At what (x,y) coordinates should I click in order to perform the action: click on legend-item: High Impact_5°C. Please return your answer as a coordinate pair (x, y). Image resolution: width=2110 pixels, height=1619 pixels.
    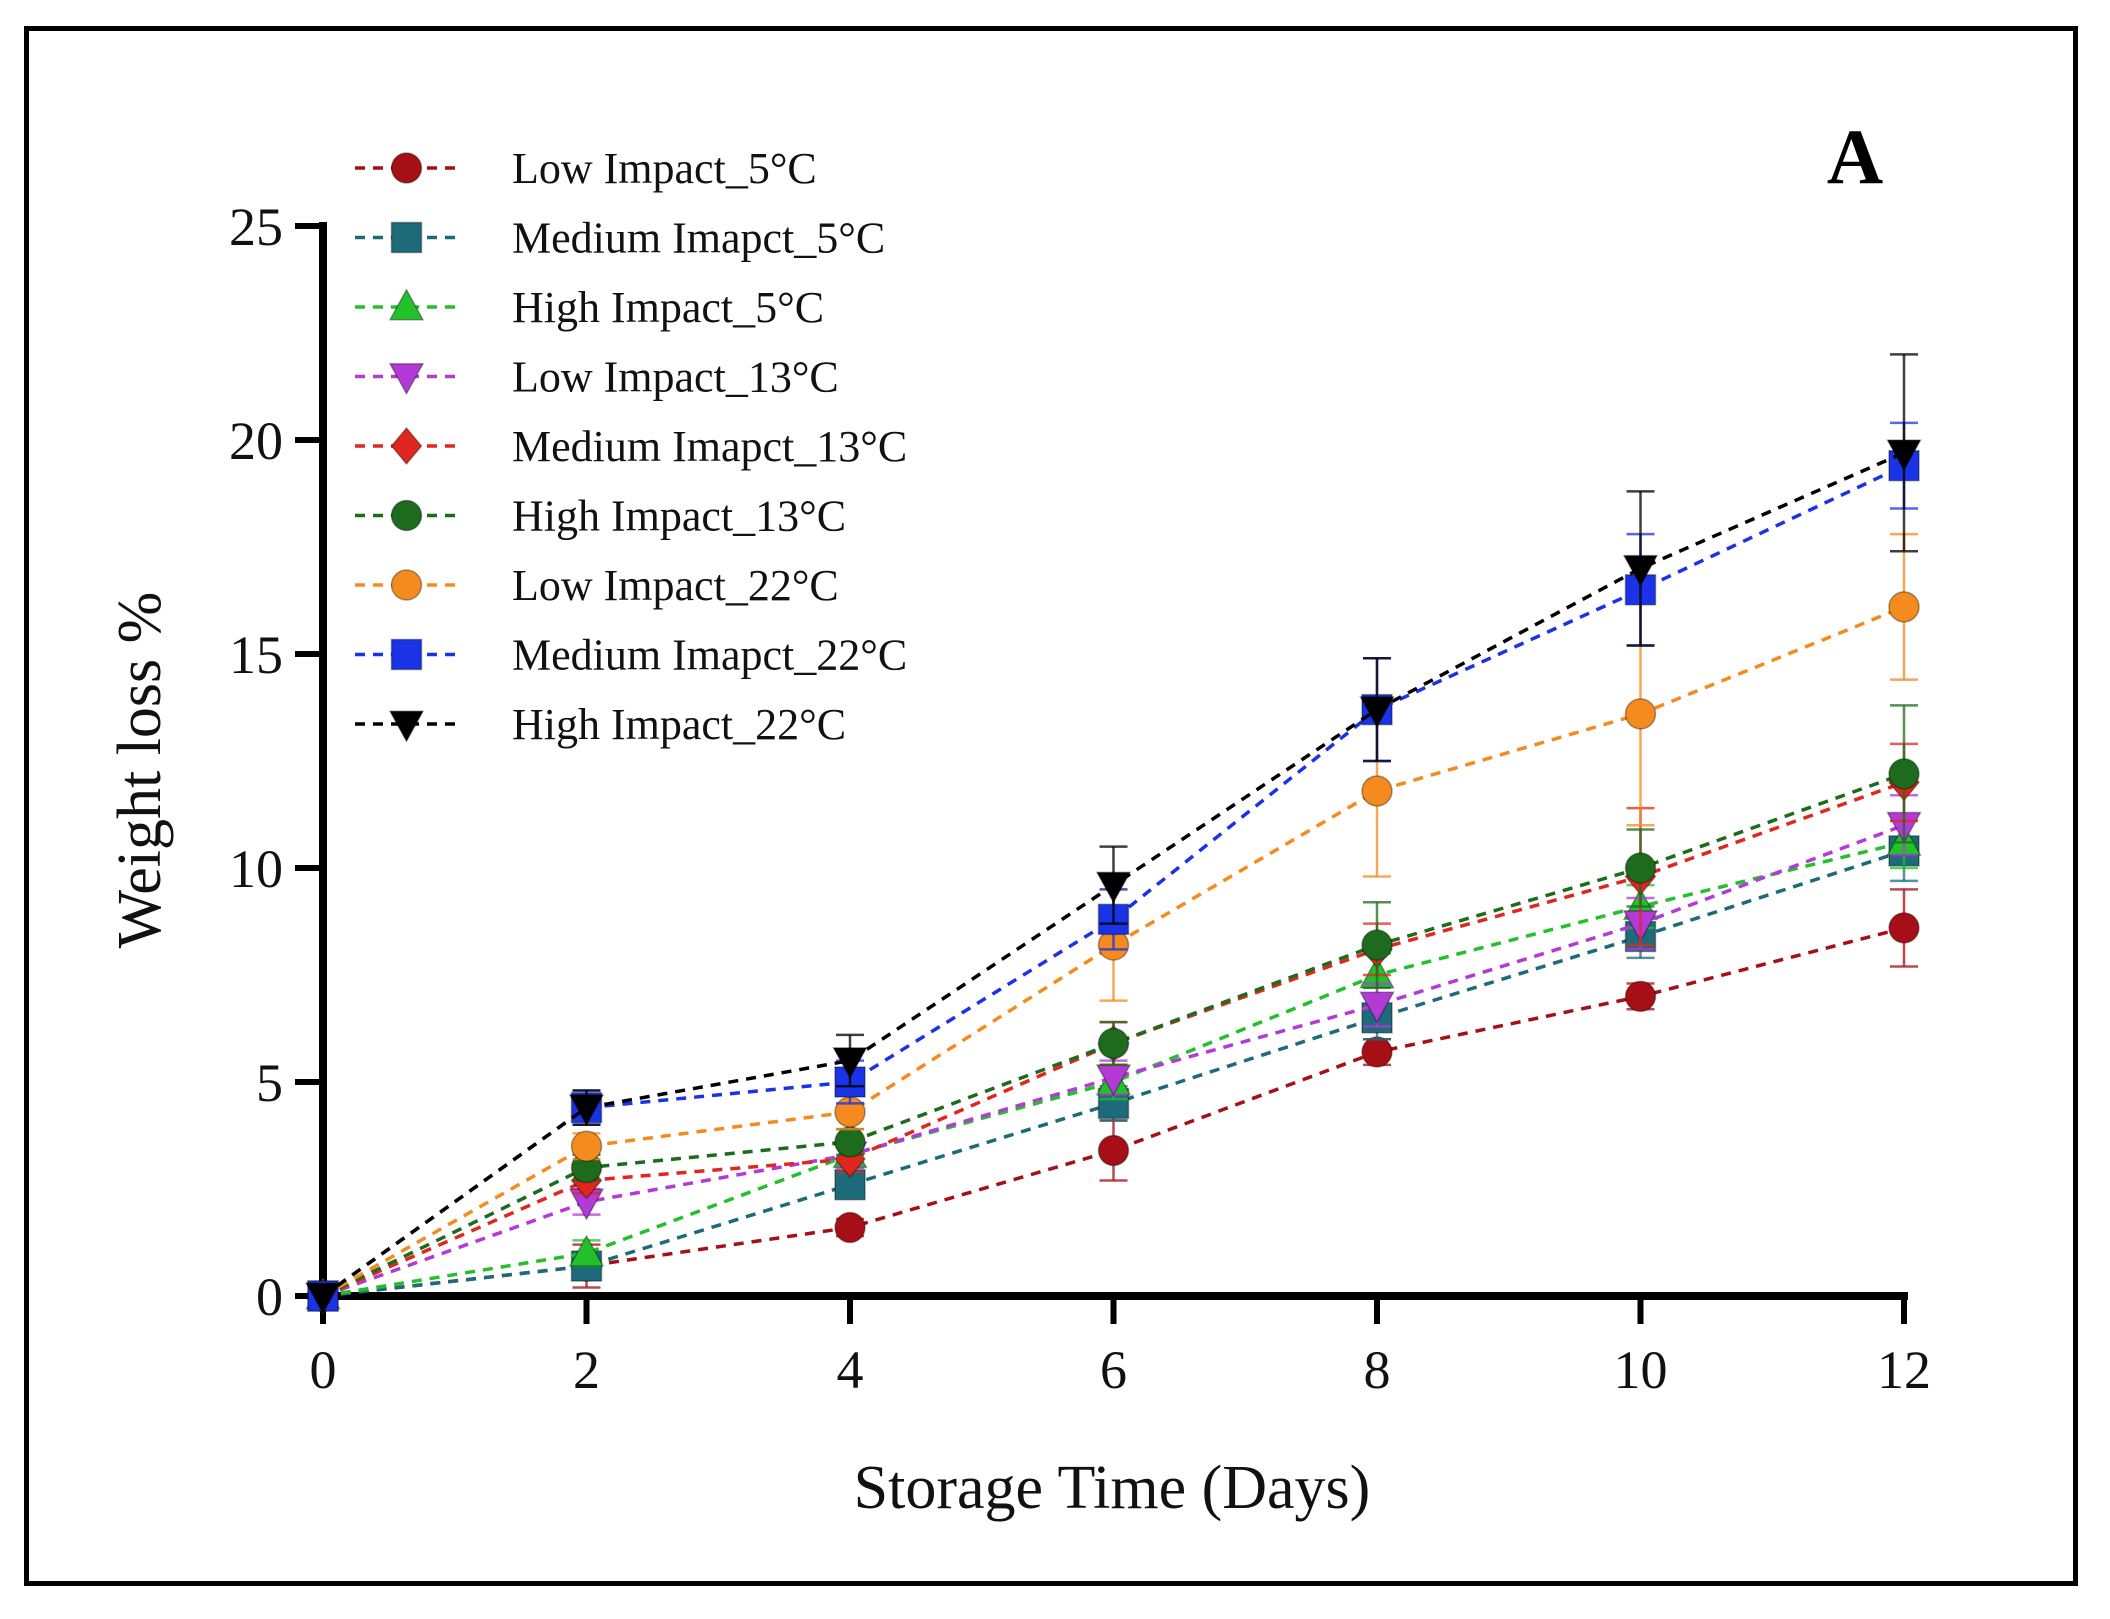
    Looking at the image, I should click on (589, 307).